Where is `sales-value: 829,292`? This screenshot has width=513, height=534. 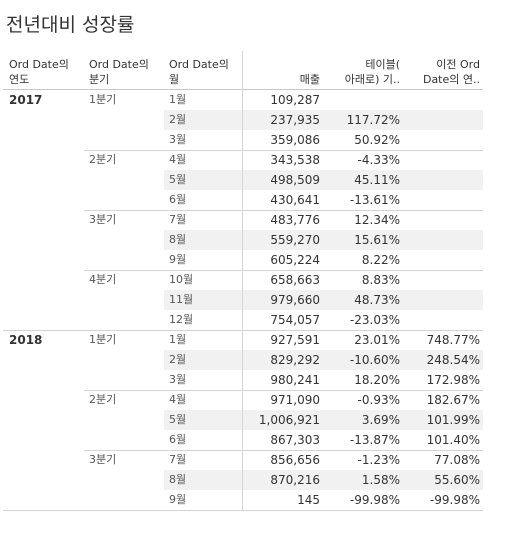
sales-value: 829,292 is located at coordinates (295, 360).